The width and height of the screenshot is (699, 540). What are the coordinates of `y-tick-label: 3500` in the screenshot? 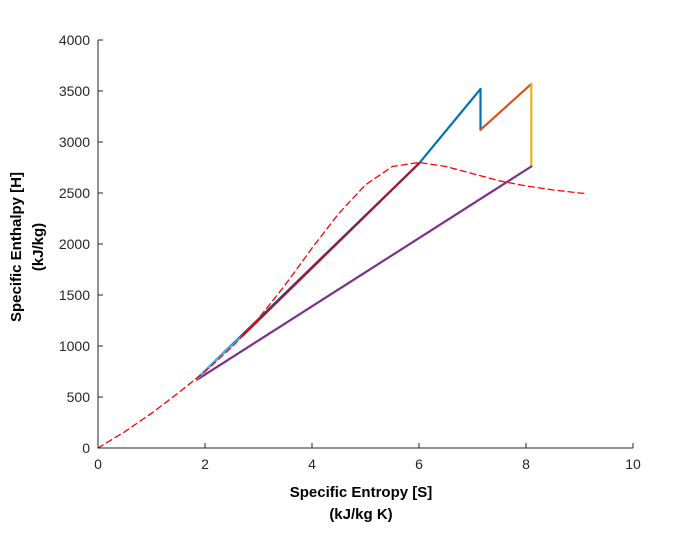 It's located at (74, 91).